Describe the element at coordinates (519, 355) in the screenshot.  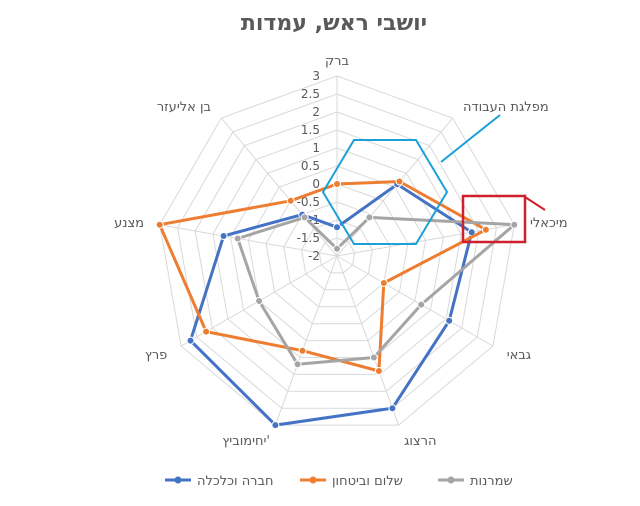
I see `category-label: גבאי` at that location.